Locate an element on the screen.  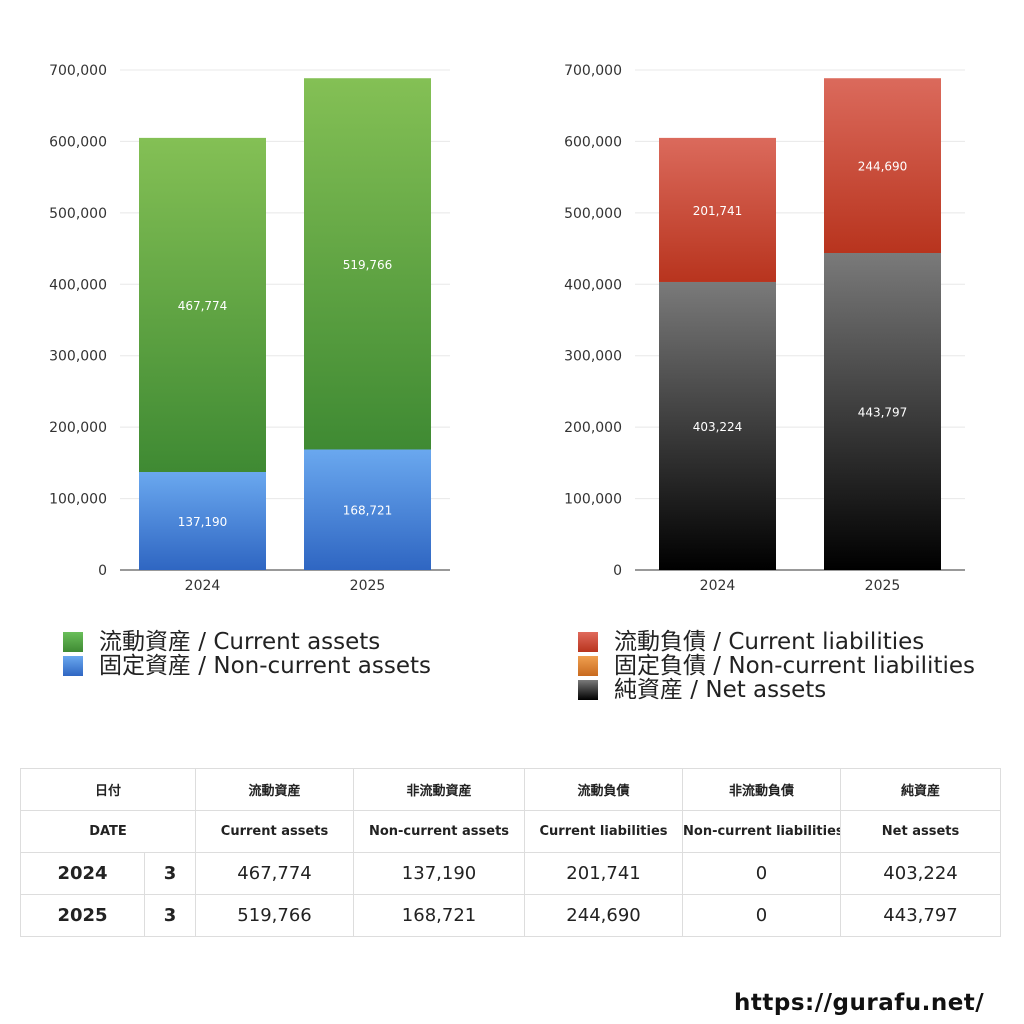
header-net-assets-en: Net assets is located at coordinates (921, 831).